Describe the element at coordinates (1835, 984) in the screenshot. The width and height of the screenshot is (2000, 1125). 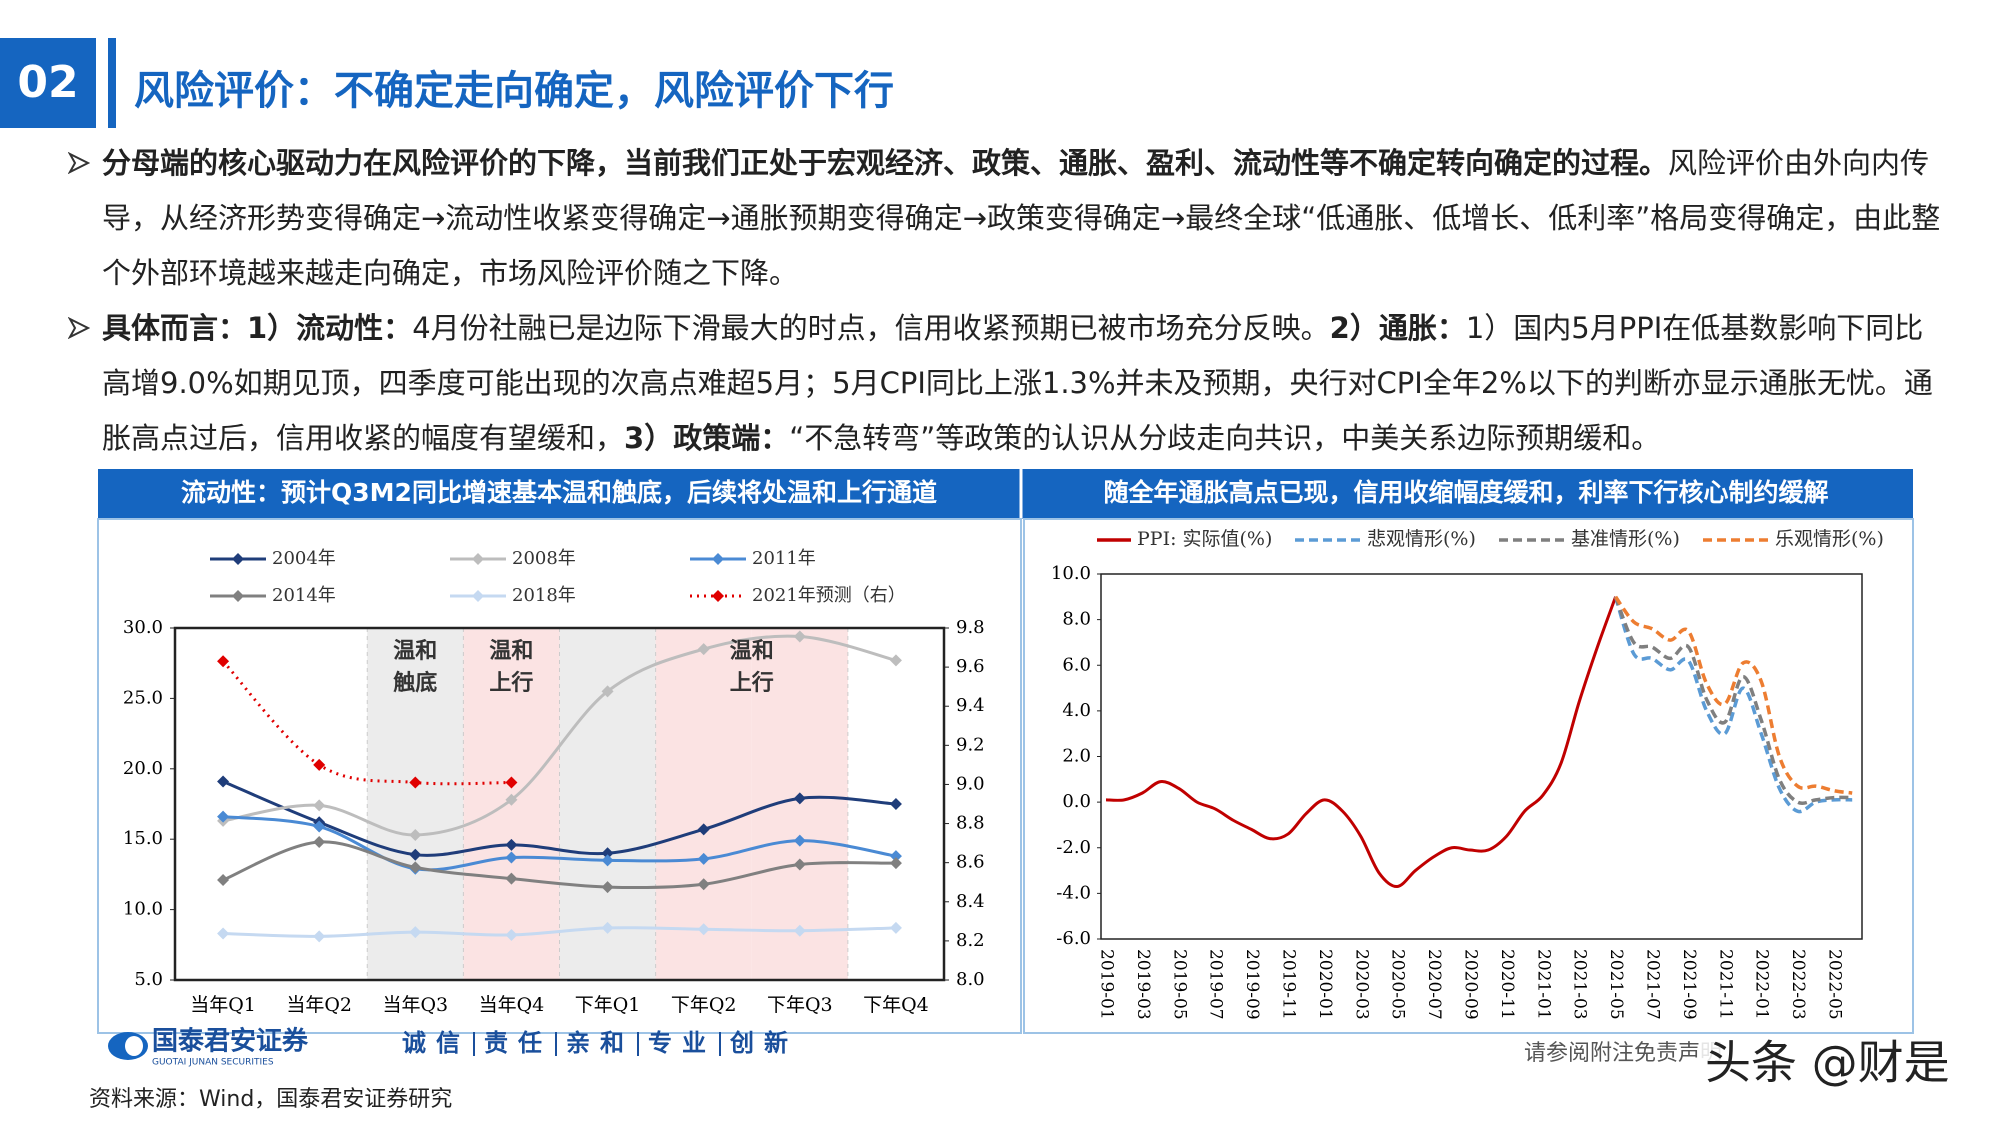
I see `x-tick-label: 2022-05` at that location.